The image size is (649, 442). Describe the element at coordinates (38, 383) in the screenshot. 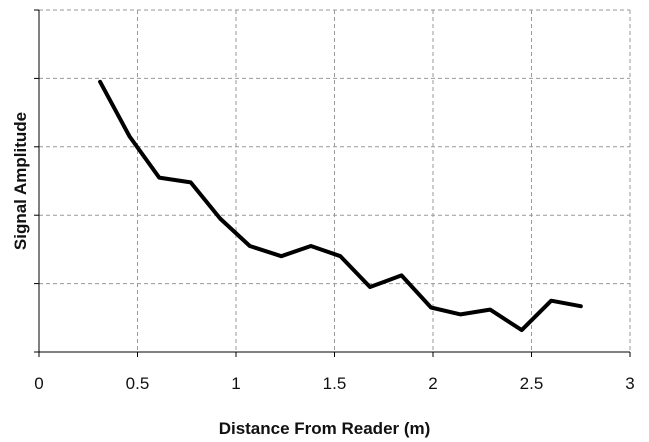

I see `x-tick-label: 0` at that location.